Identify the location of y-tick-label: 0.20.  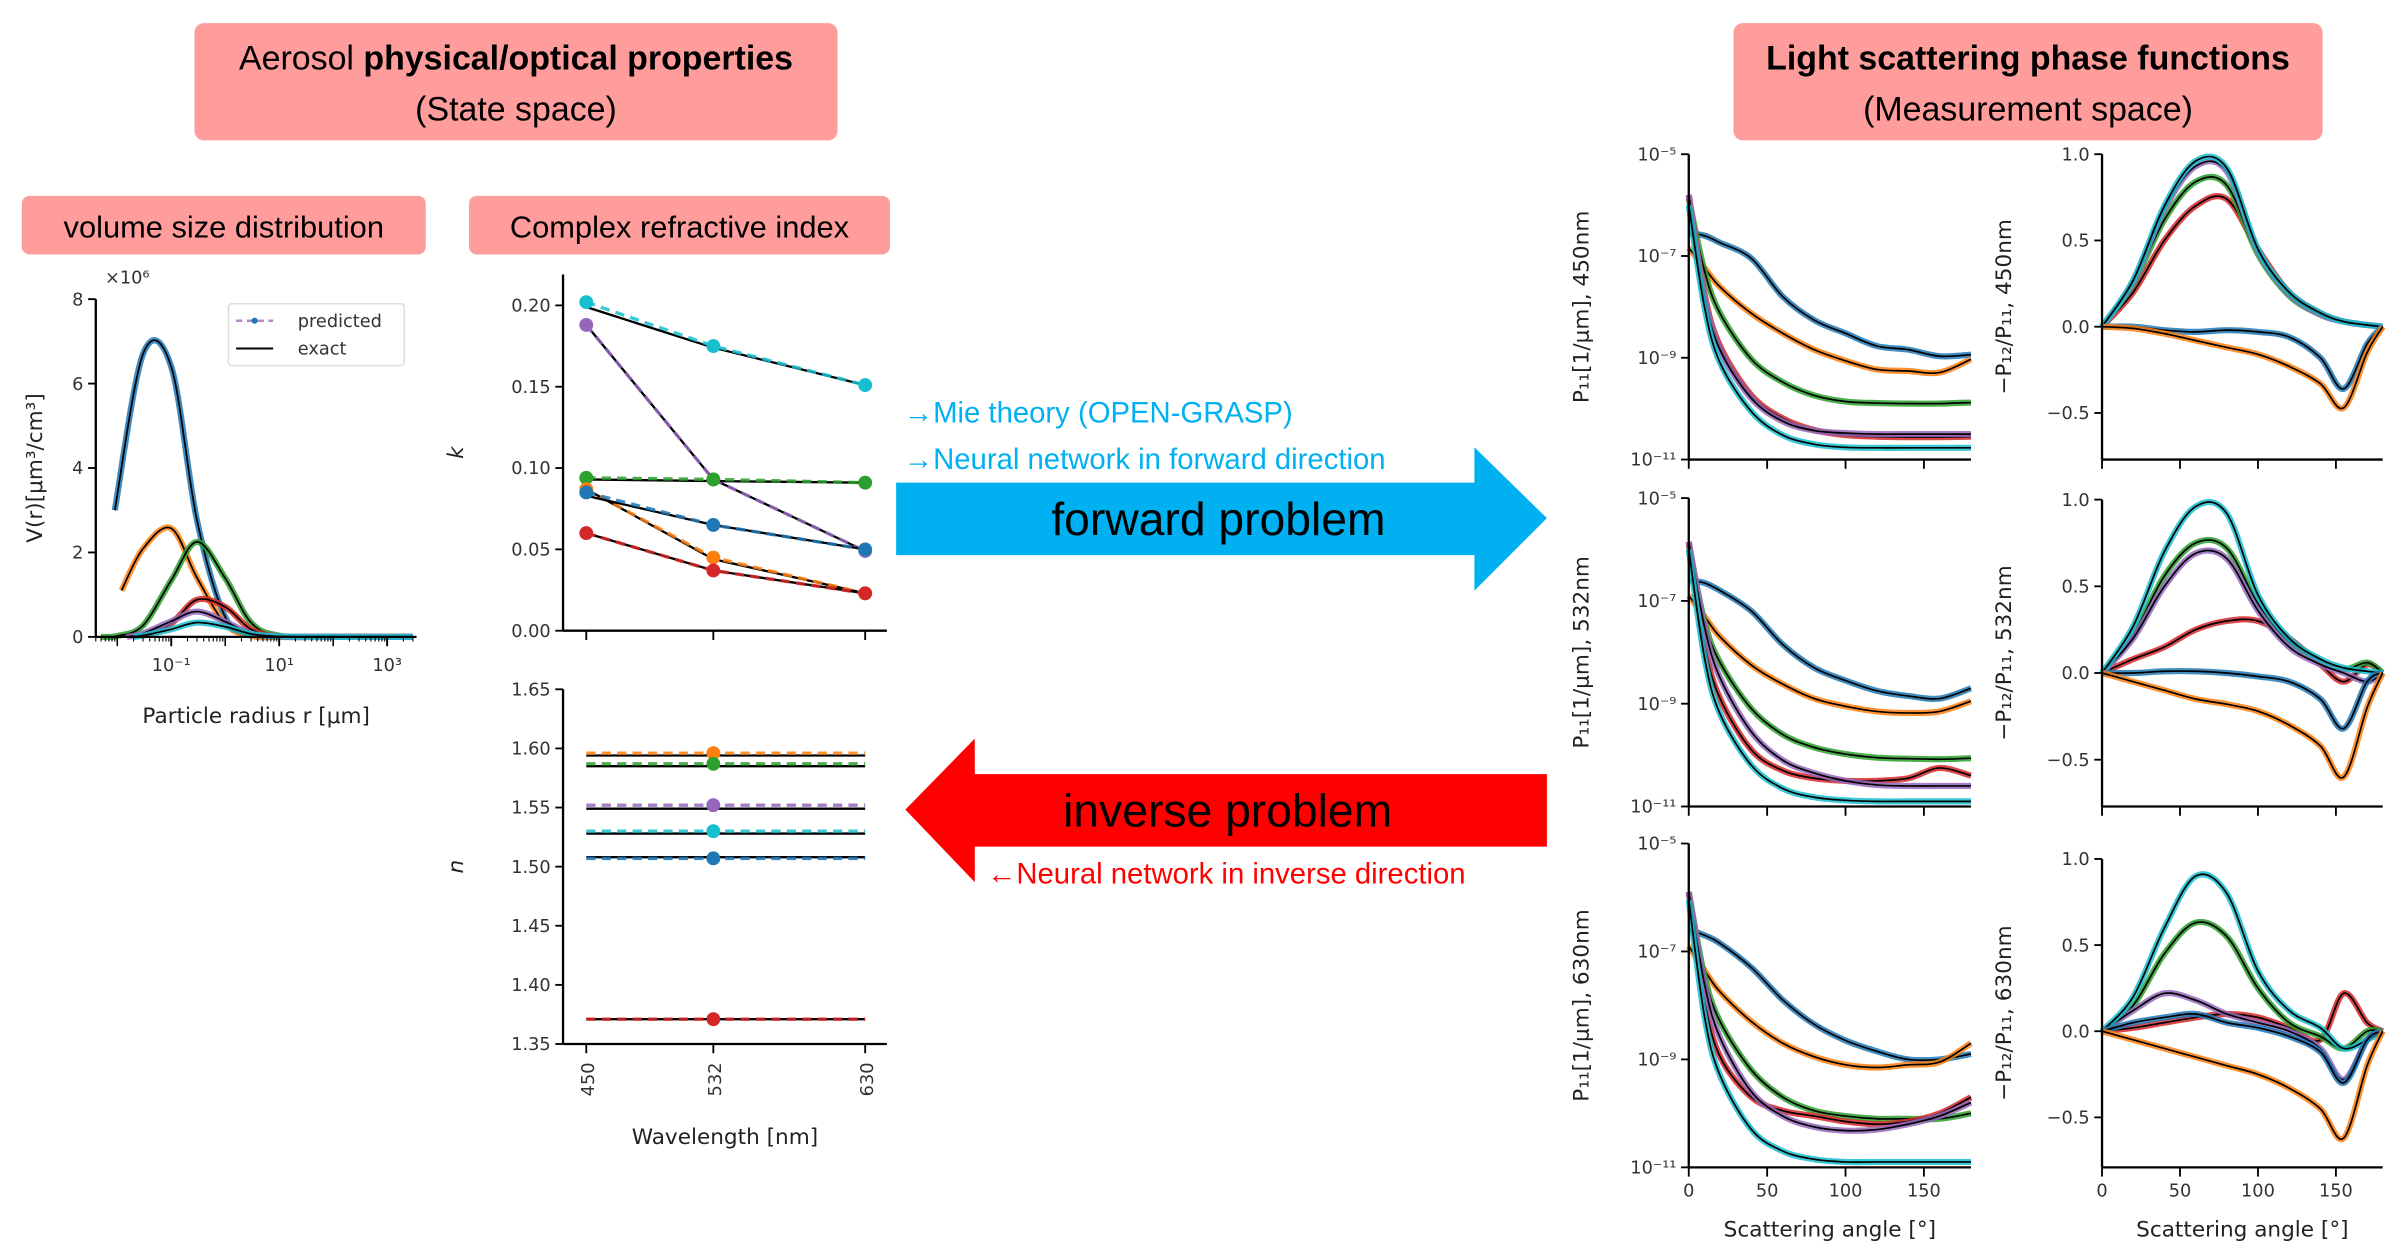
(530, 307).